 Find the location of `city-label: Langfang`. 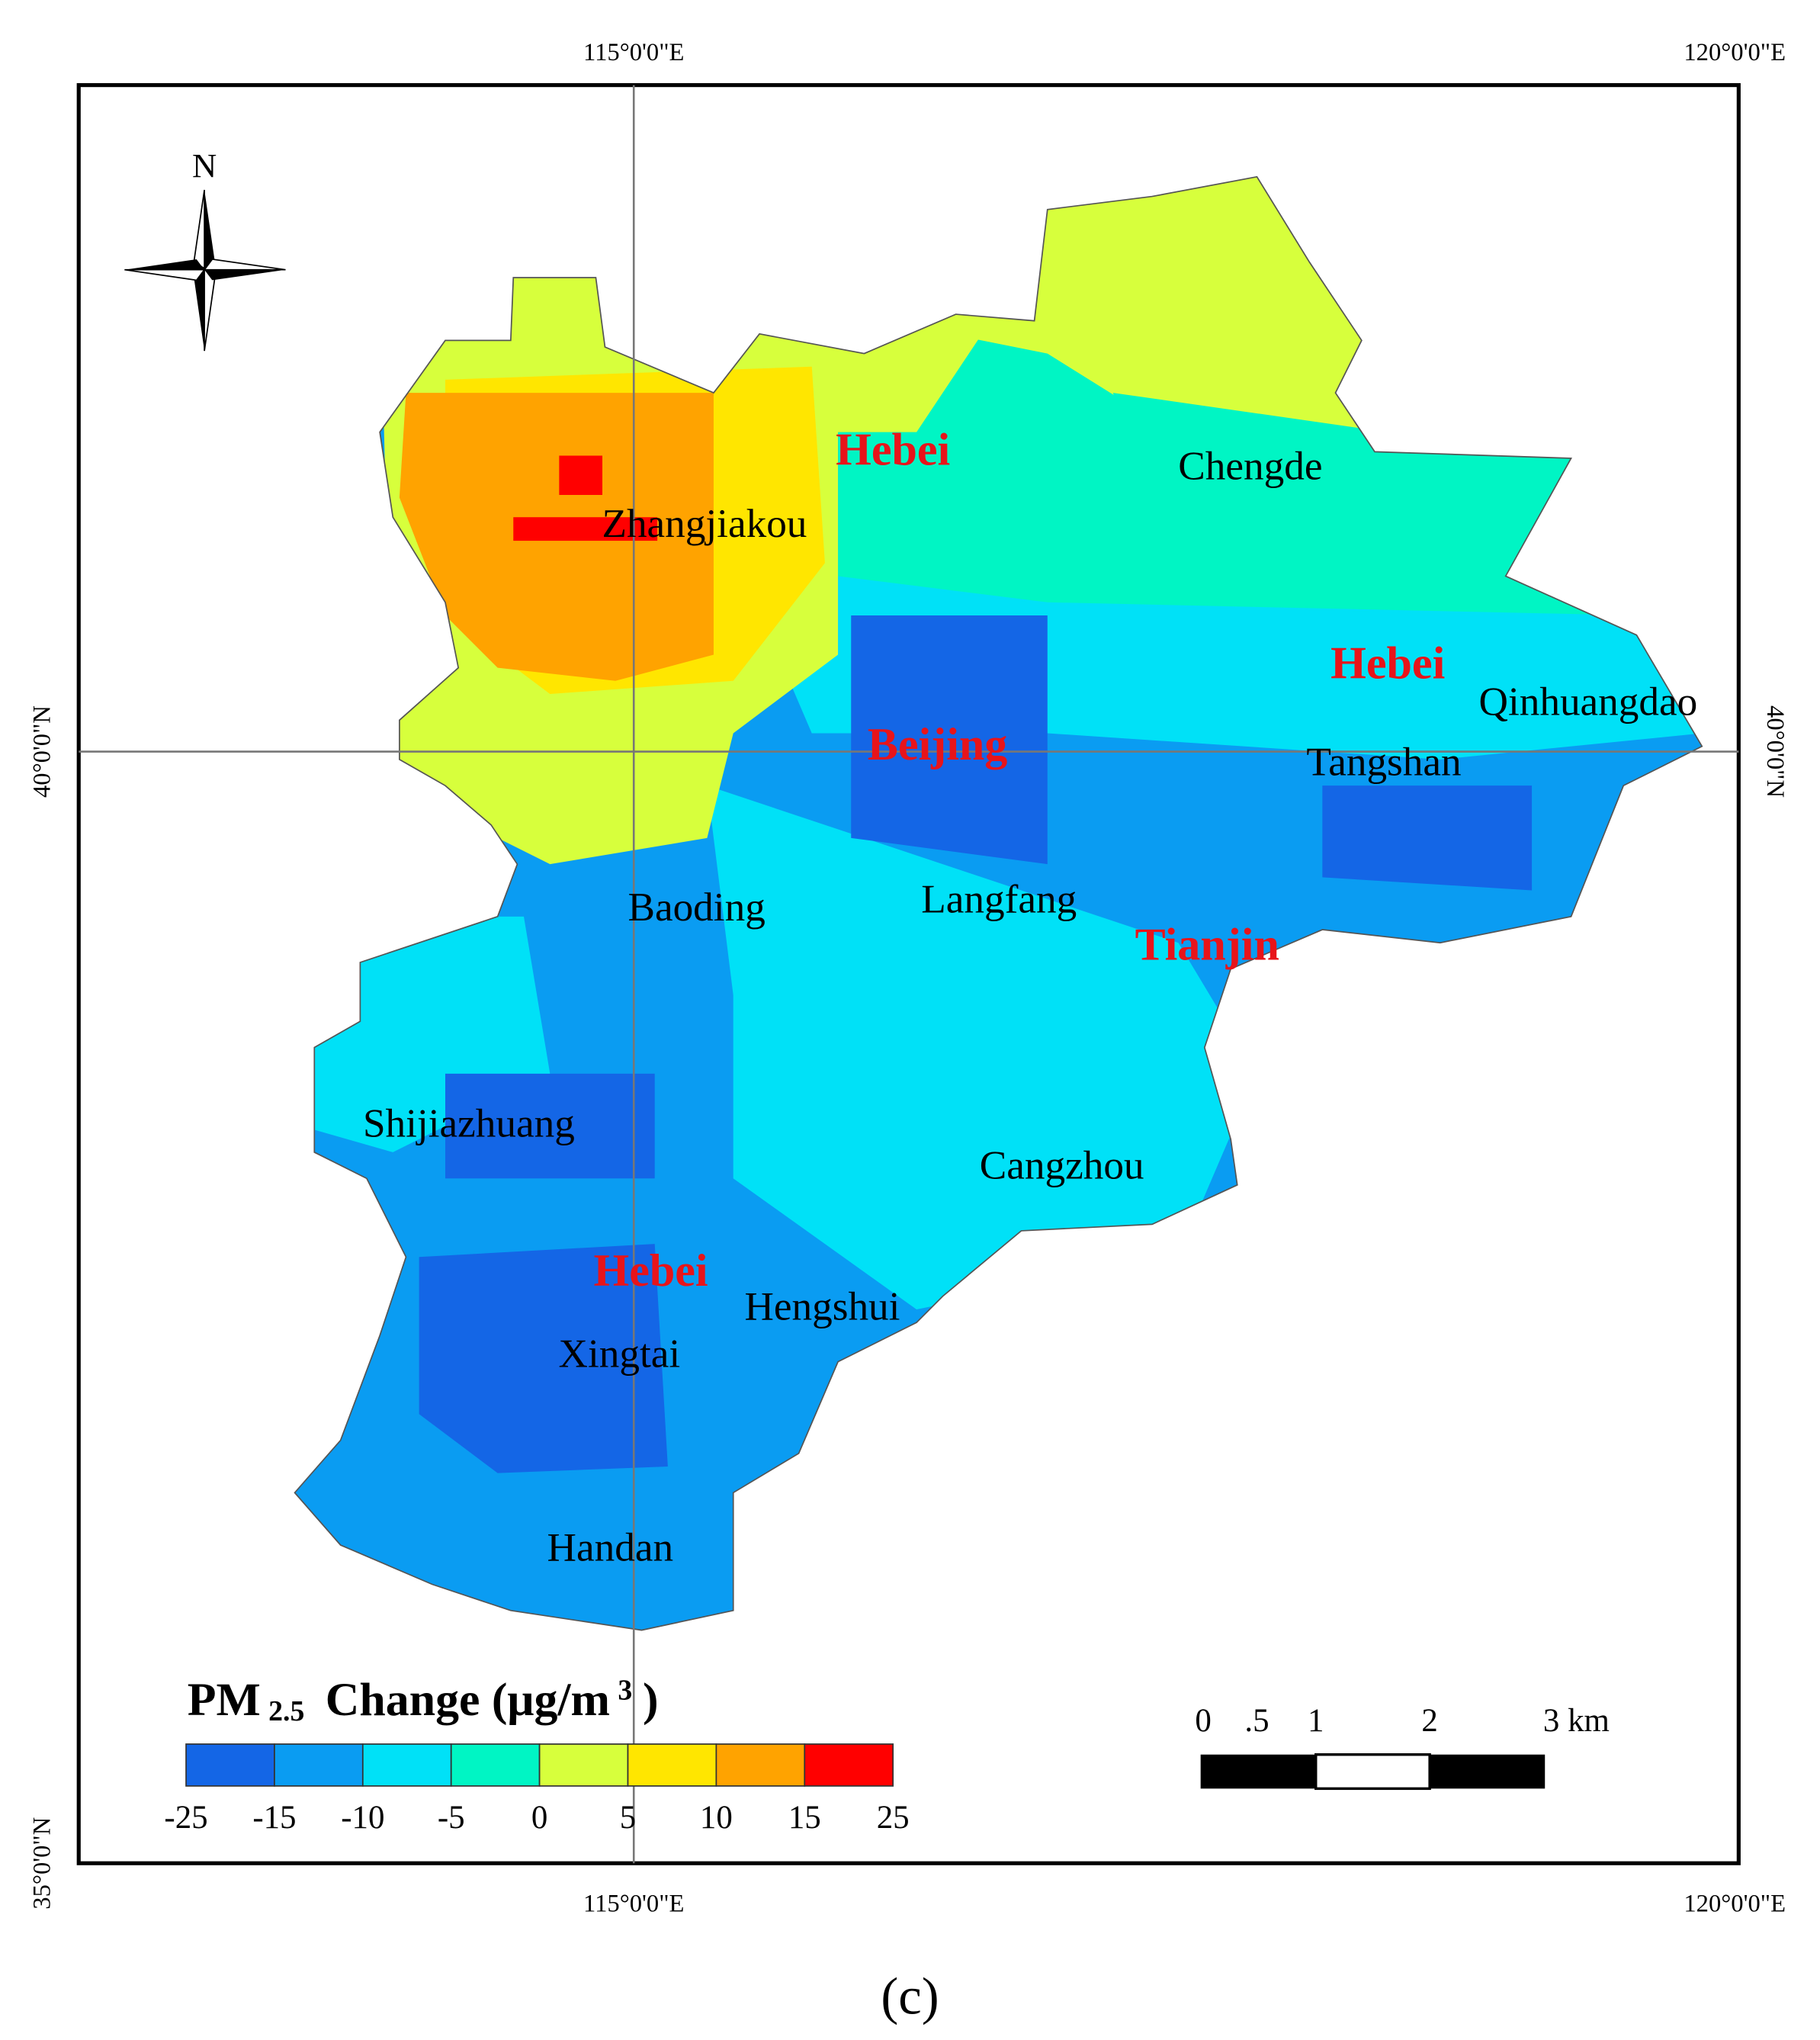

city-label: Langfang is located at coordinates (999, 899).